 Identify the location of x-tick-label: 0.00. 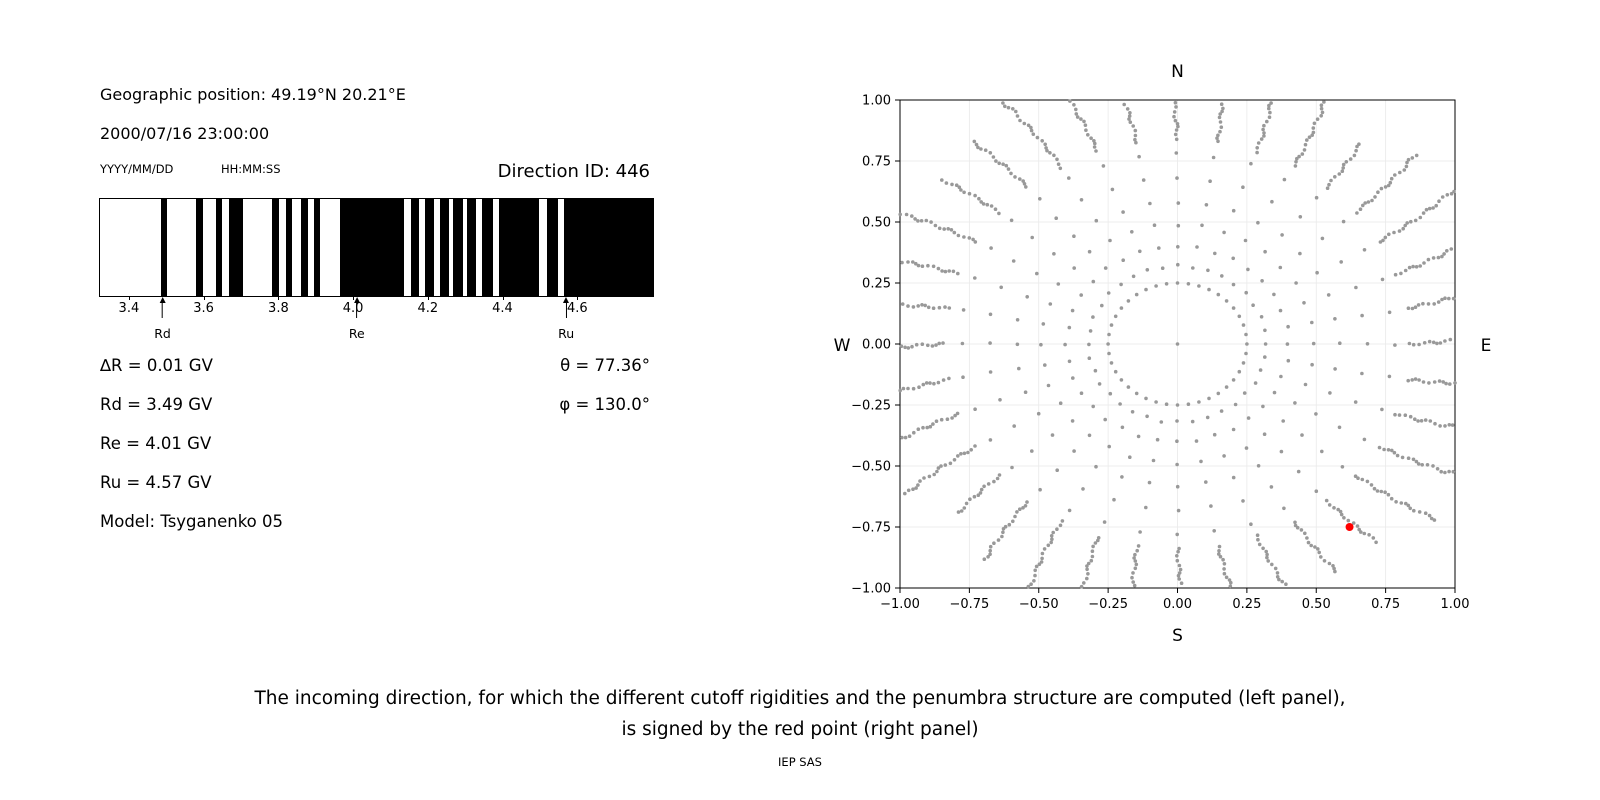
(1177, 604).